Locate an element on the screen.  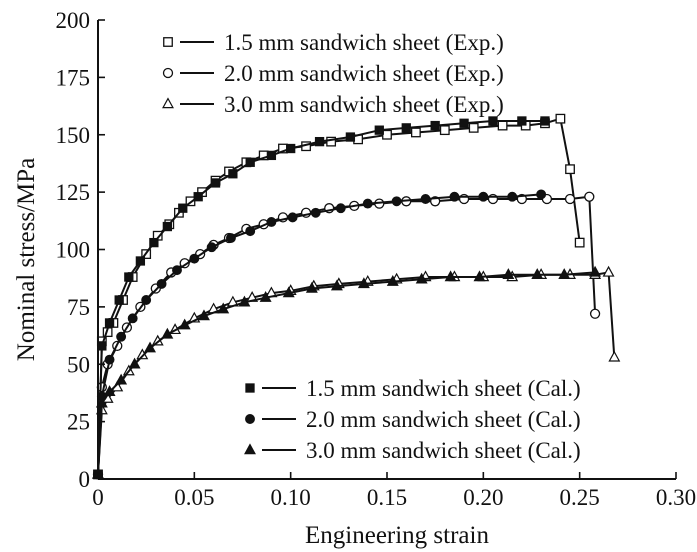
legend-entry: 2.0 mm sandwich sheet (Exp.) is located at coordinates (333, 73).